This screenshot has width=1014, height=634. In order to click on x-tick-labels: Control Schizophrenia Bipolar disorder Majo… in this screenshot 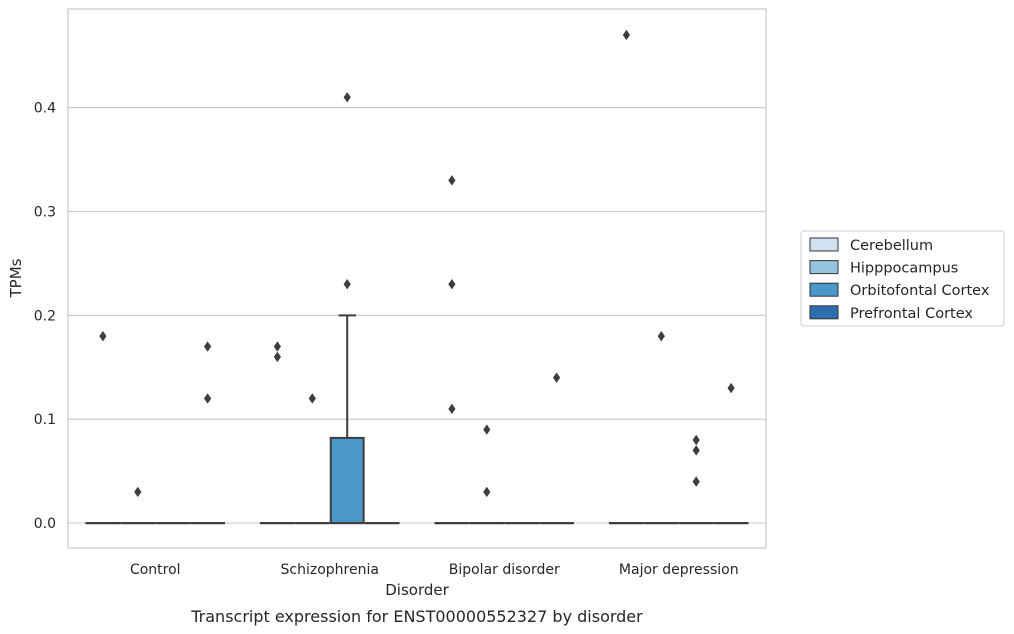, I will do `click(434, 570)`.